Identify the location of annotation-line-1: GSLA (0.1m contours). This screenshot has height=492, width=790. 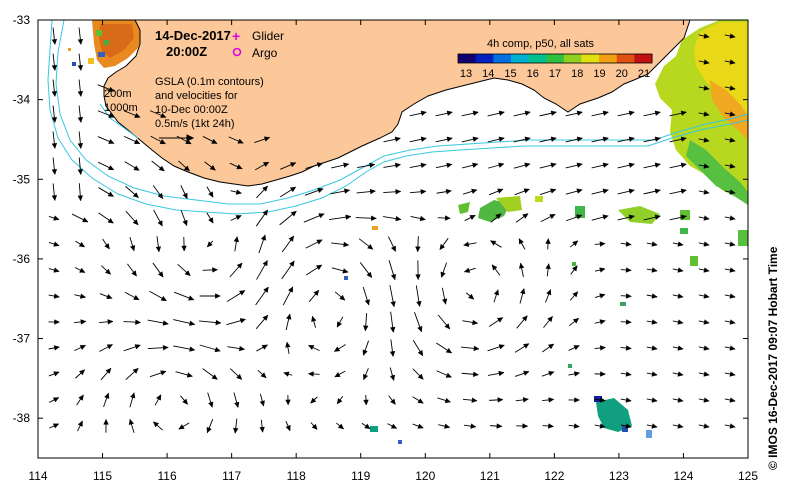
(209, 82).